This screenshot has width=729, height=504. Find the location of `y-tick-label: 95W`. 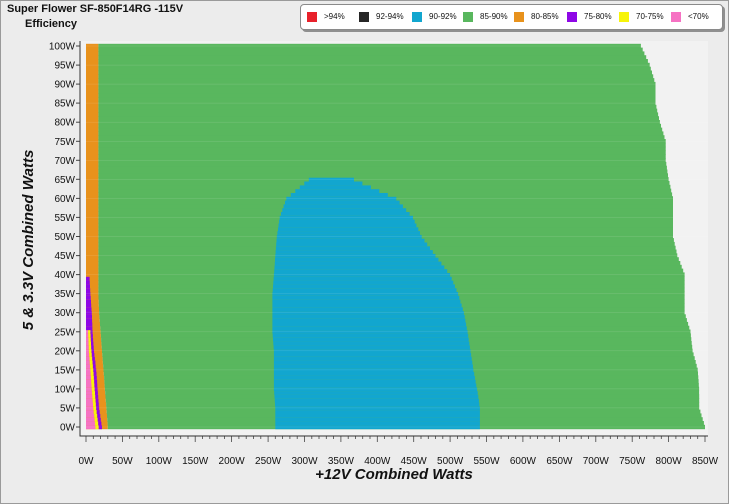

y-tick-label: 95W is located at coordinates (64, 66).